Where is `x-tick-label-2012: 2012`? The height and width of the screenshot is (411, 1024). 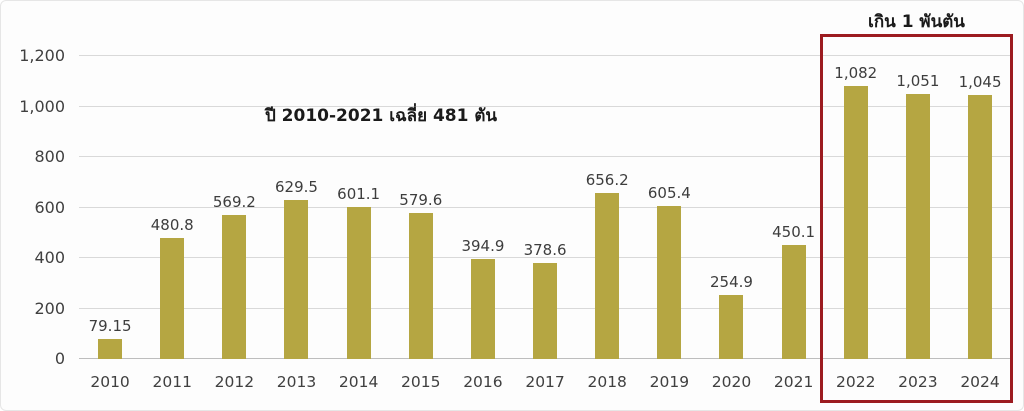 x-tick-label-2012: 2012 is located at coordinates (234, 382).